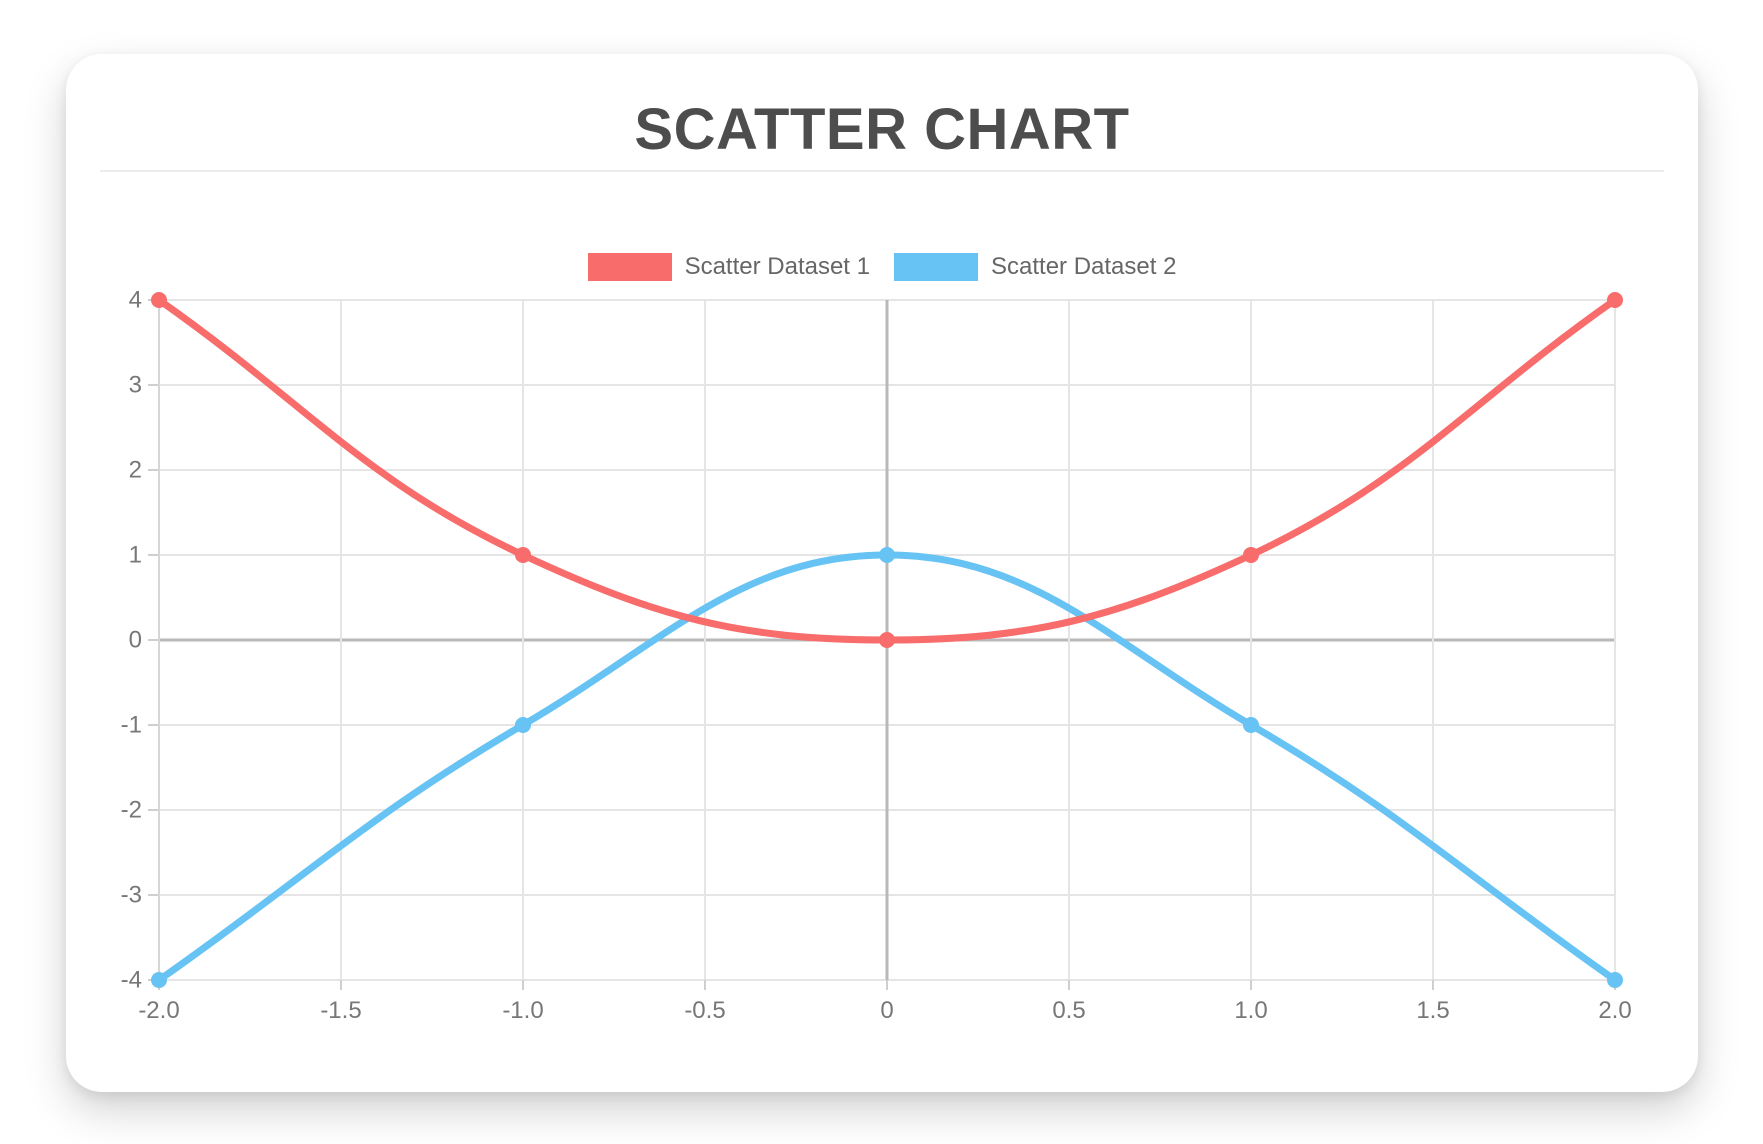 This screenshot has width=1763, height=1144. What do you see at coordinates (1250, 1010) in the screenshot?
I see `x-tick-label: 1.0` at bounding box center [1250, 1010].